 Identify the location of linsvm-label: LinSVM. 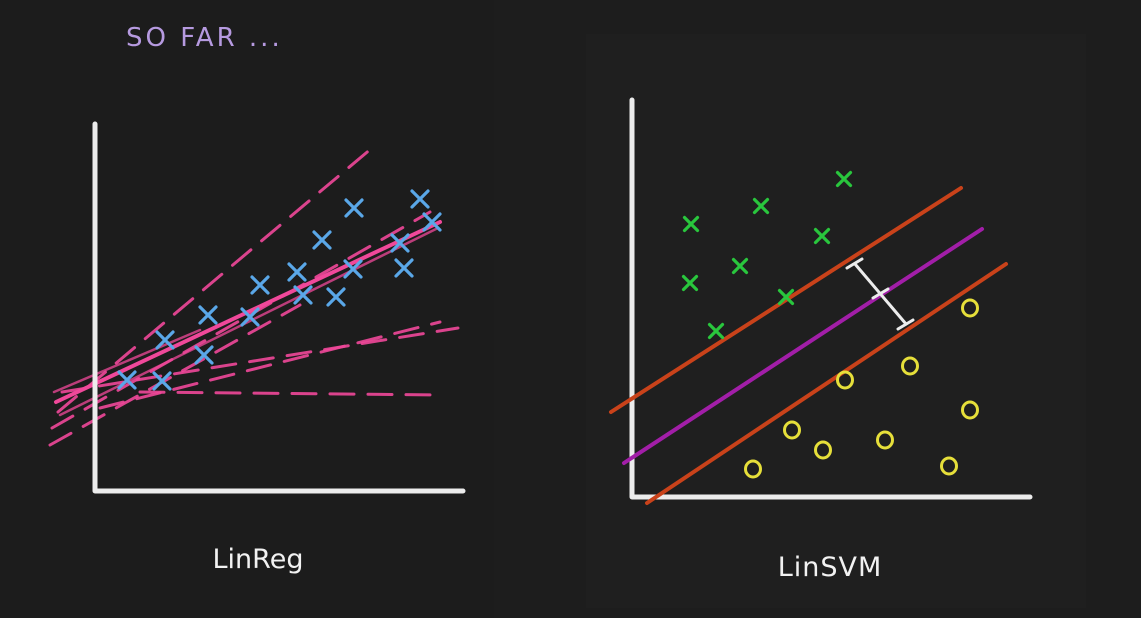
(830, 567).